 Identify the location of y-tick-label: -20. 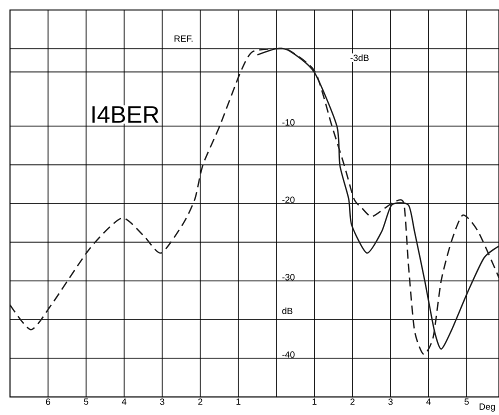
(288, 199).